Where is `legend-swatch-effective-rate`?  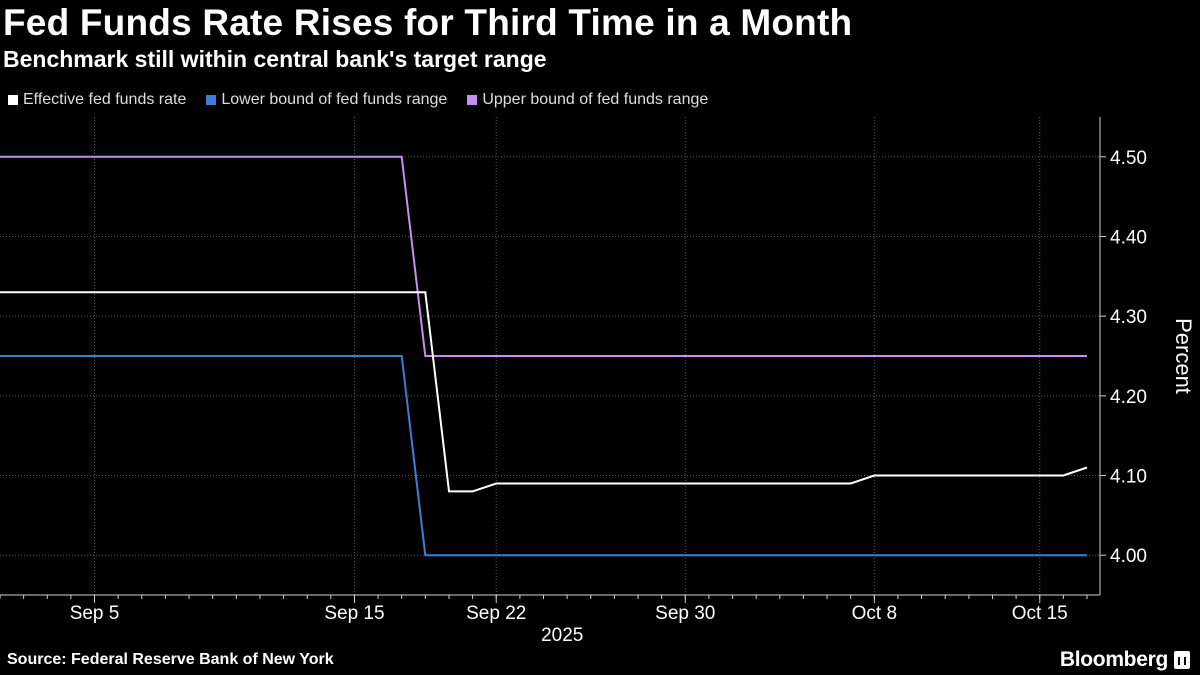
legend-swatch-effective-rate is located at coordinates (13, 100).